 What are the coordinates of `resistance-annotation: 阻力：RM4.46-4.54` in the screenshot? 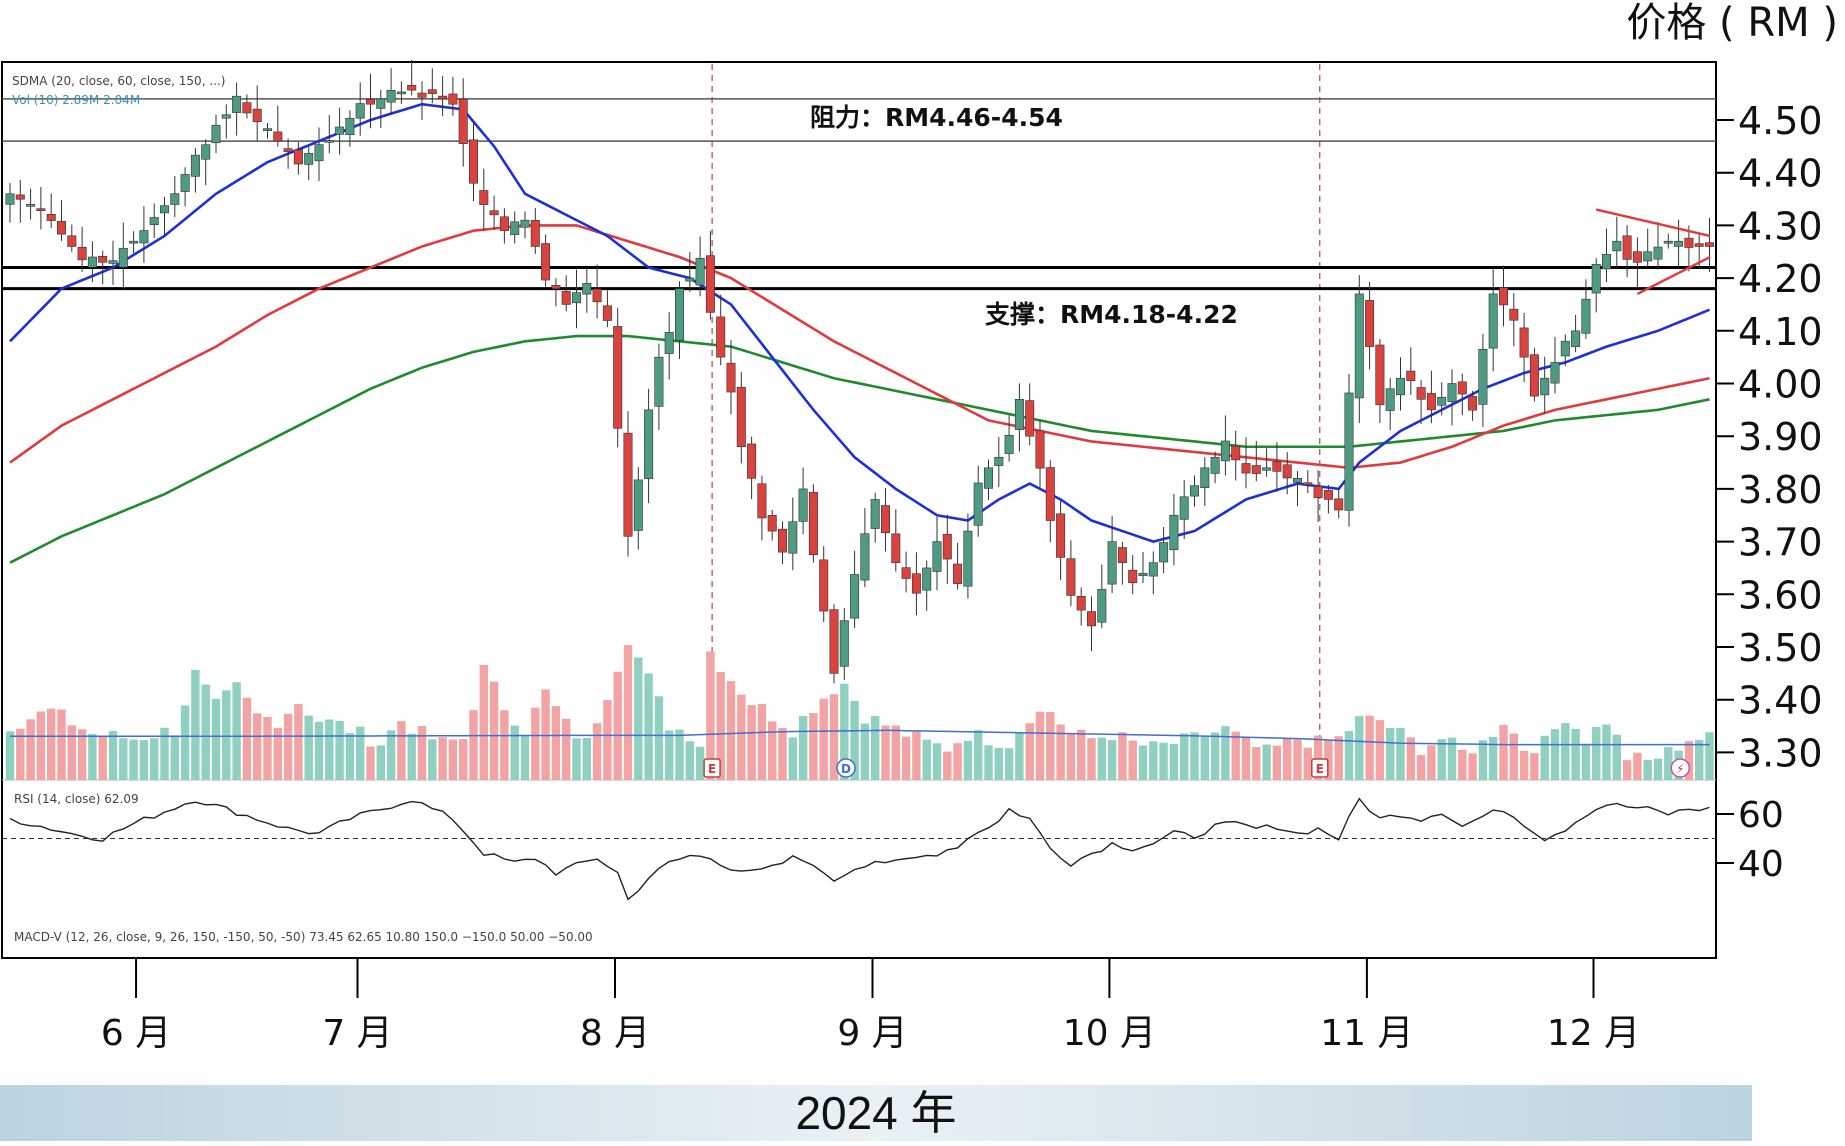 It's located at (936, 117).